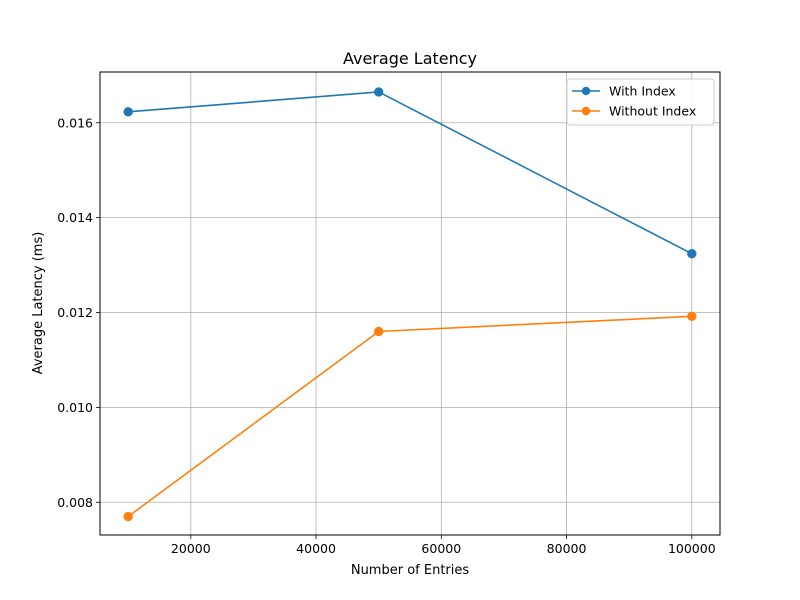 The image size is (800, 600). Describe the element at coordinates (642, 91) in the screenshot. I see `legend-label: With Index` at that location.